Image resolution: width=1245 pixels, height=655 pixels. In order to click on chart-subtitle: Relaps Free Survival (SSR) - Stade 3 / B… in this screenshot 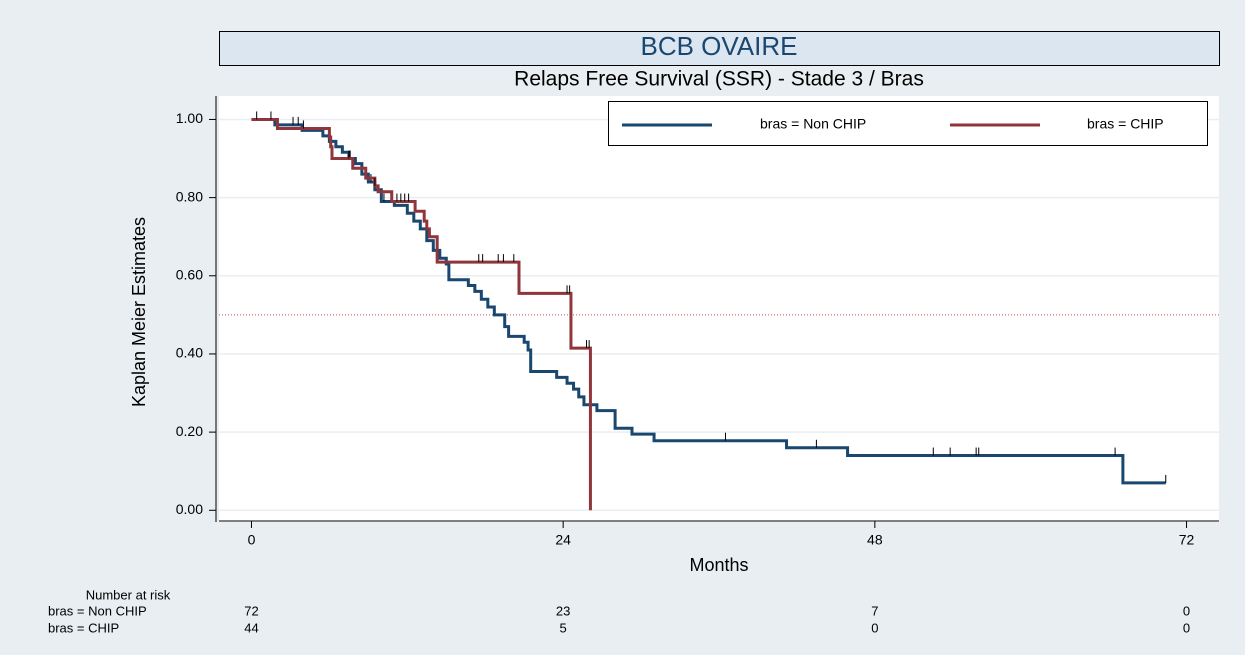, I will do `click(719, 79)`.